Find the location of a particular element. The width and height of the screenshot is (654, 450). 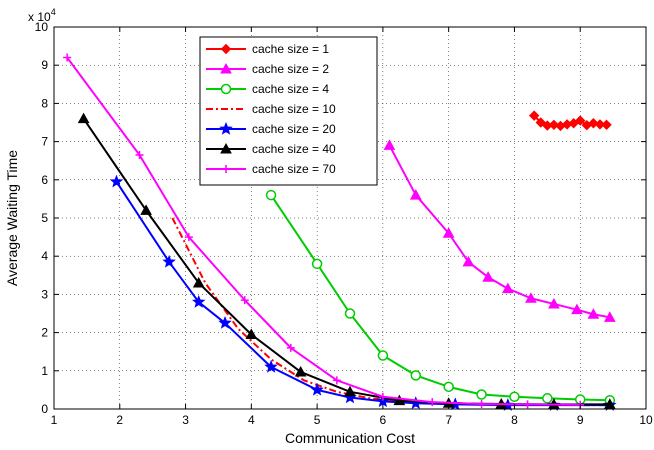

legend-label: cache size = 4 is located at coordinates (290, 89).